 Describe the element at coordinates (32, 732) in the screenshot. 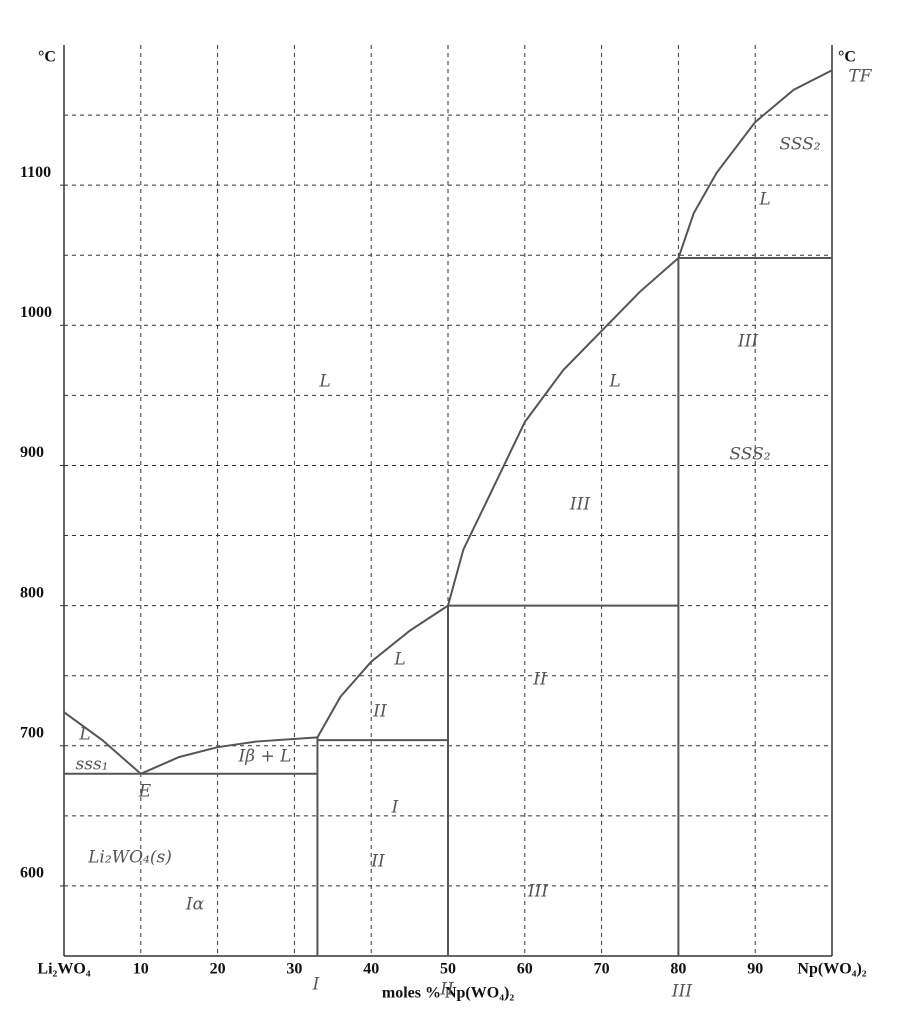

I see `y-tick-label: 700` at that location.